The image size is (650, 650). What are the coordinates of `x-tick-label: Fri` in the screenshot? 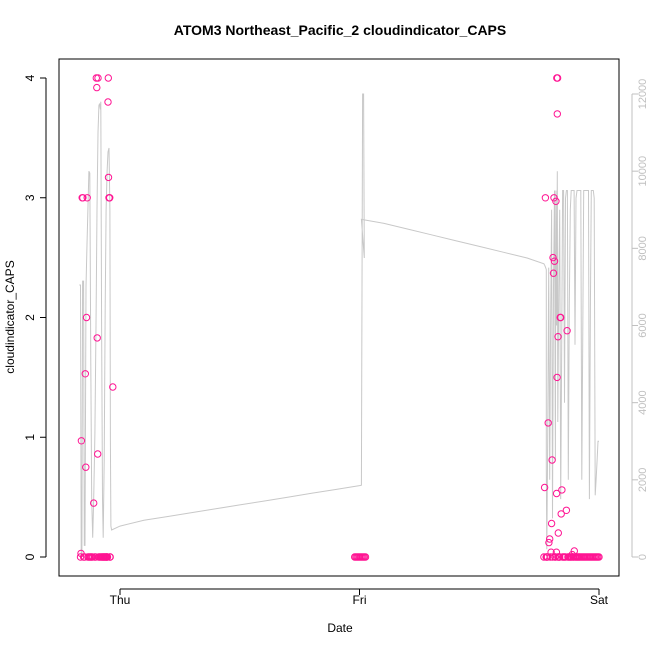 It's located at (360, 600).